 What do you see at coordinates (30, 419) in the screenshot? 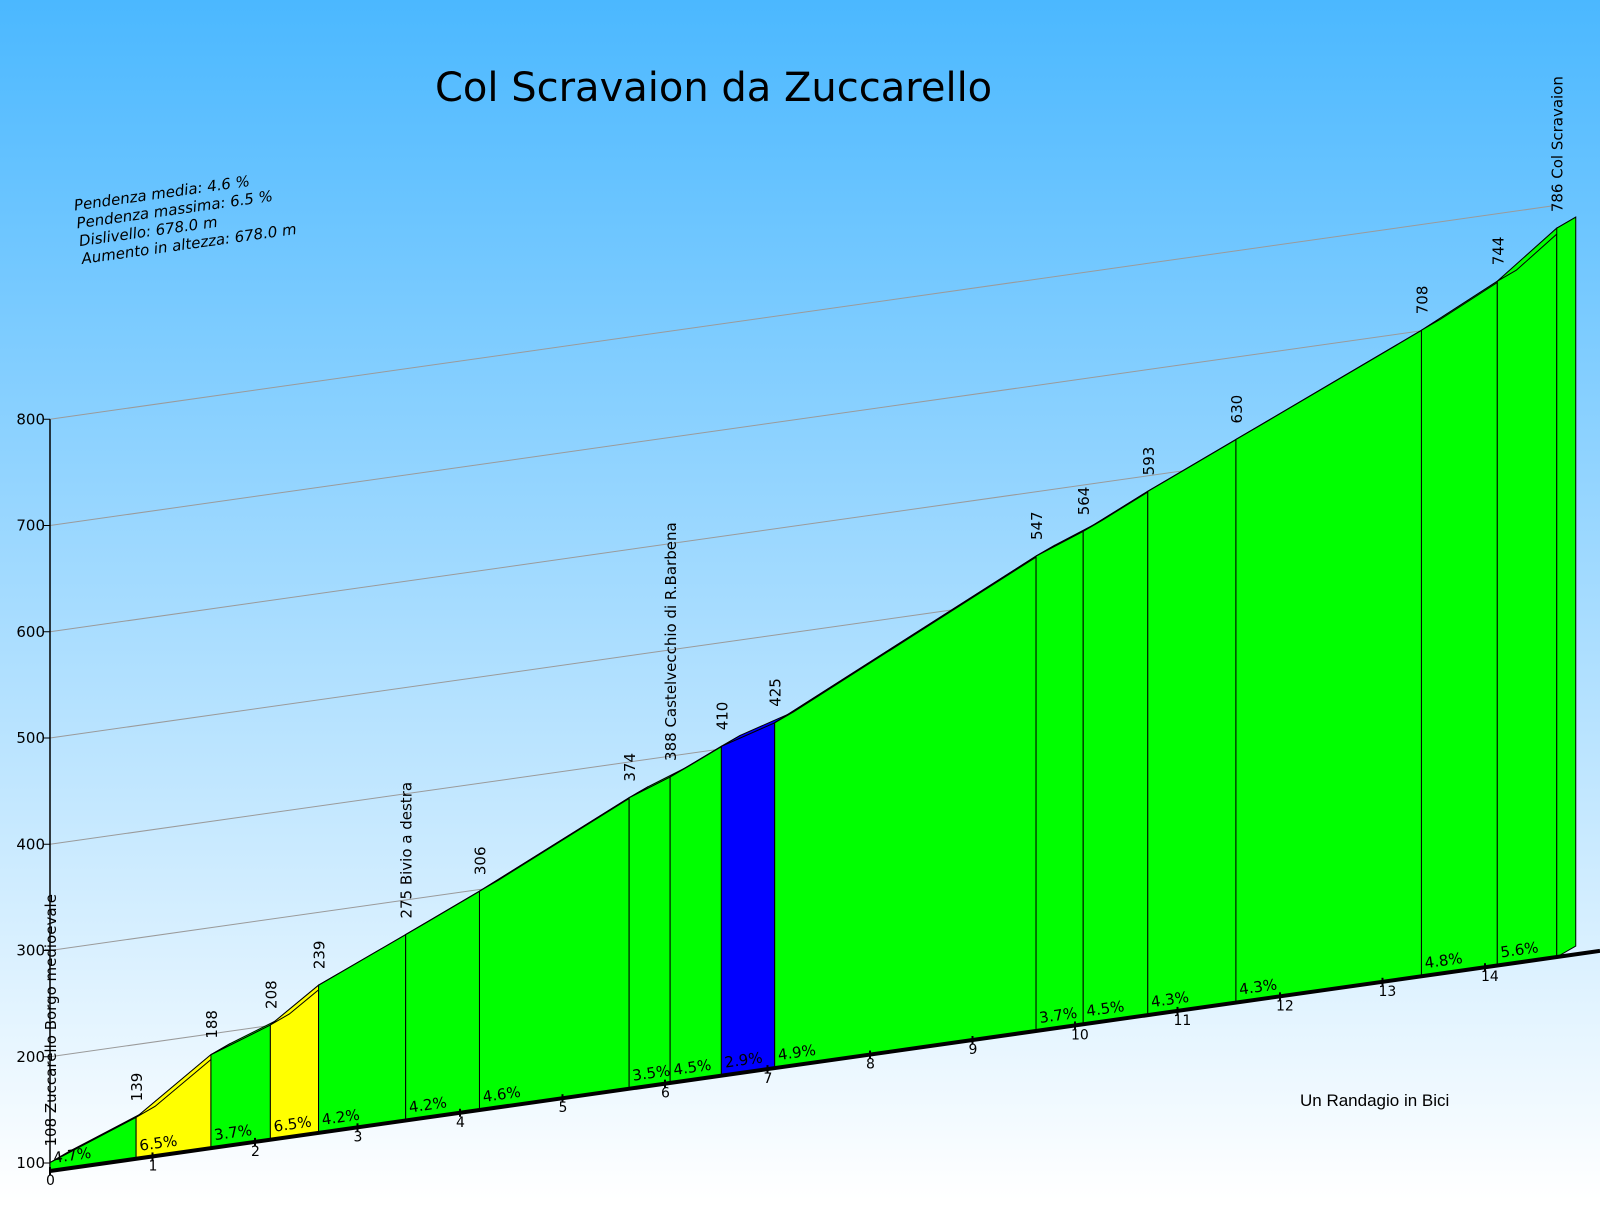
I see `y-tick-label-800: 800` at bounding box center [30, 419].